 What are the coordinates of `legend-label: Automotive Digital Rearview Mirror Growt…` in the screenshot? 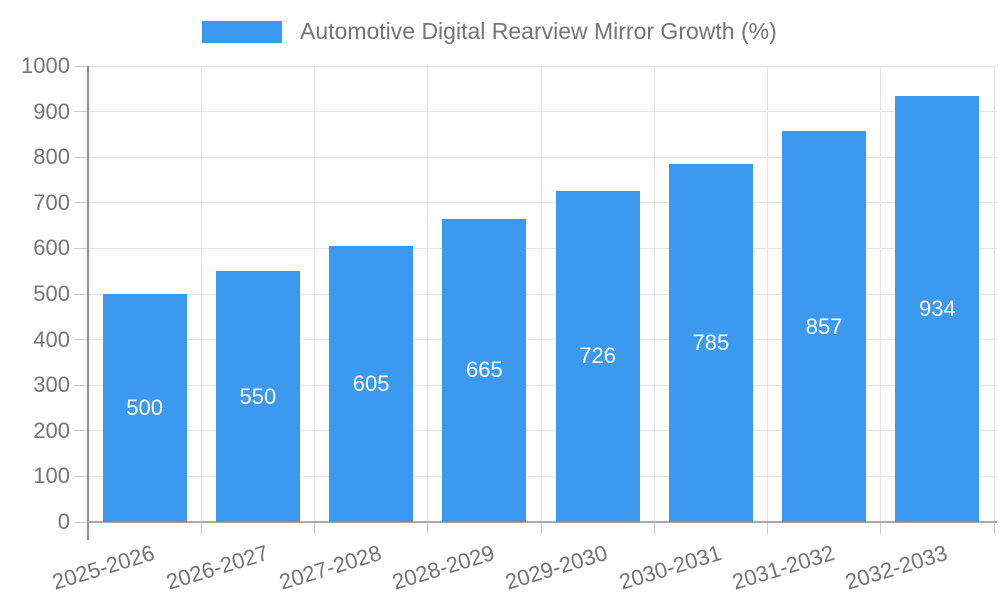 It's located at (538, 31).